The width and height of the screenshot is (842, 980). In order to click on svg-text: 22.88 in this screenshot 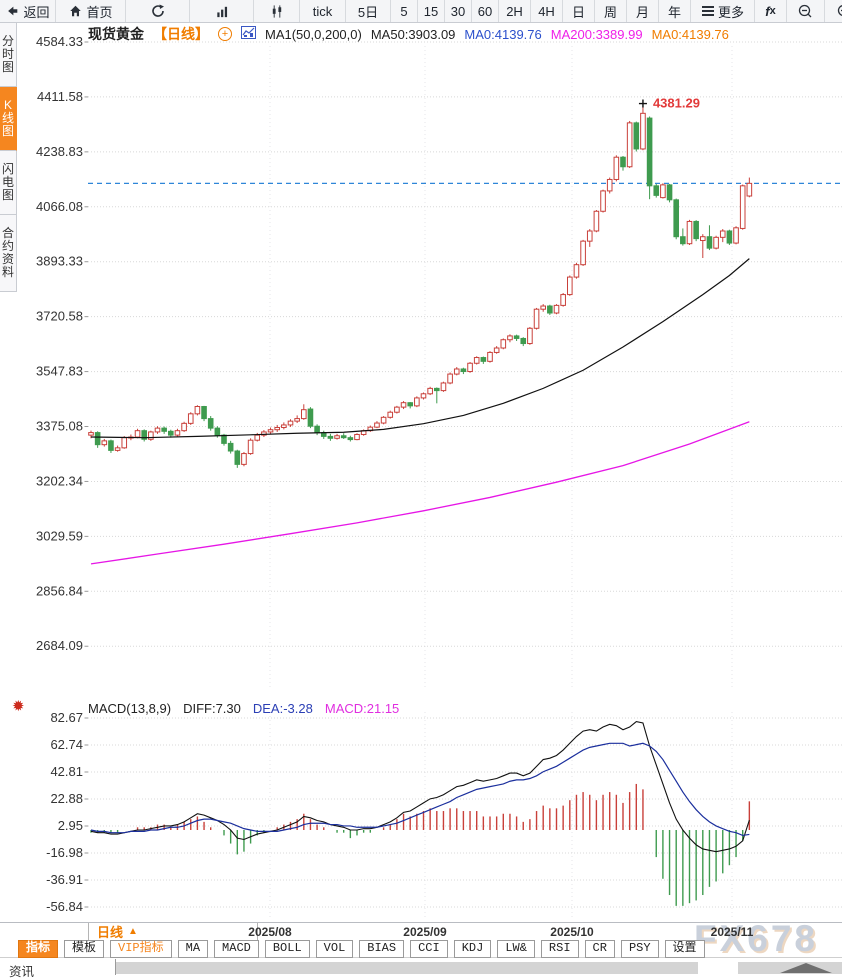, I will do `click(66, 798)`.